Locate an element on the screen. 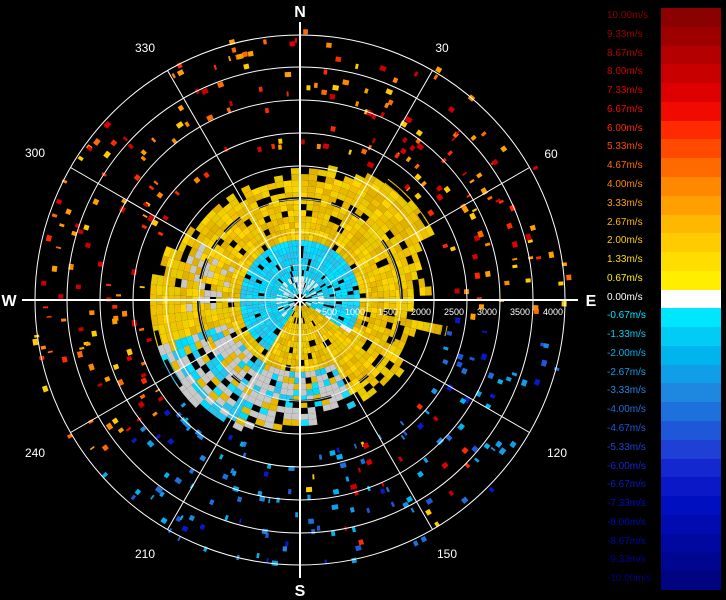 This screenshot has height=600, width=726. azimuth-label-150: 150 is located at coordinates (447, 554).